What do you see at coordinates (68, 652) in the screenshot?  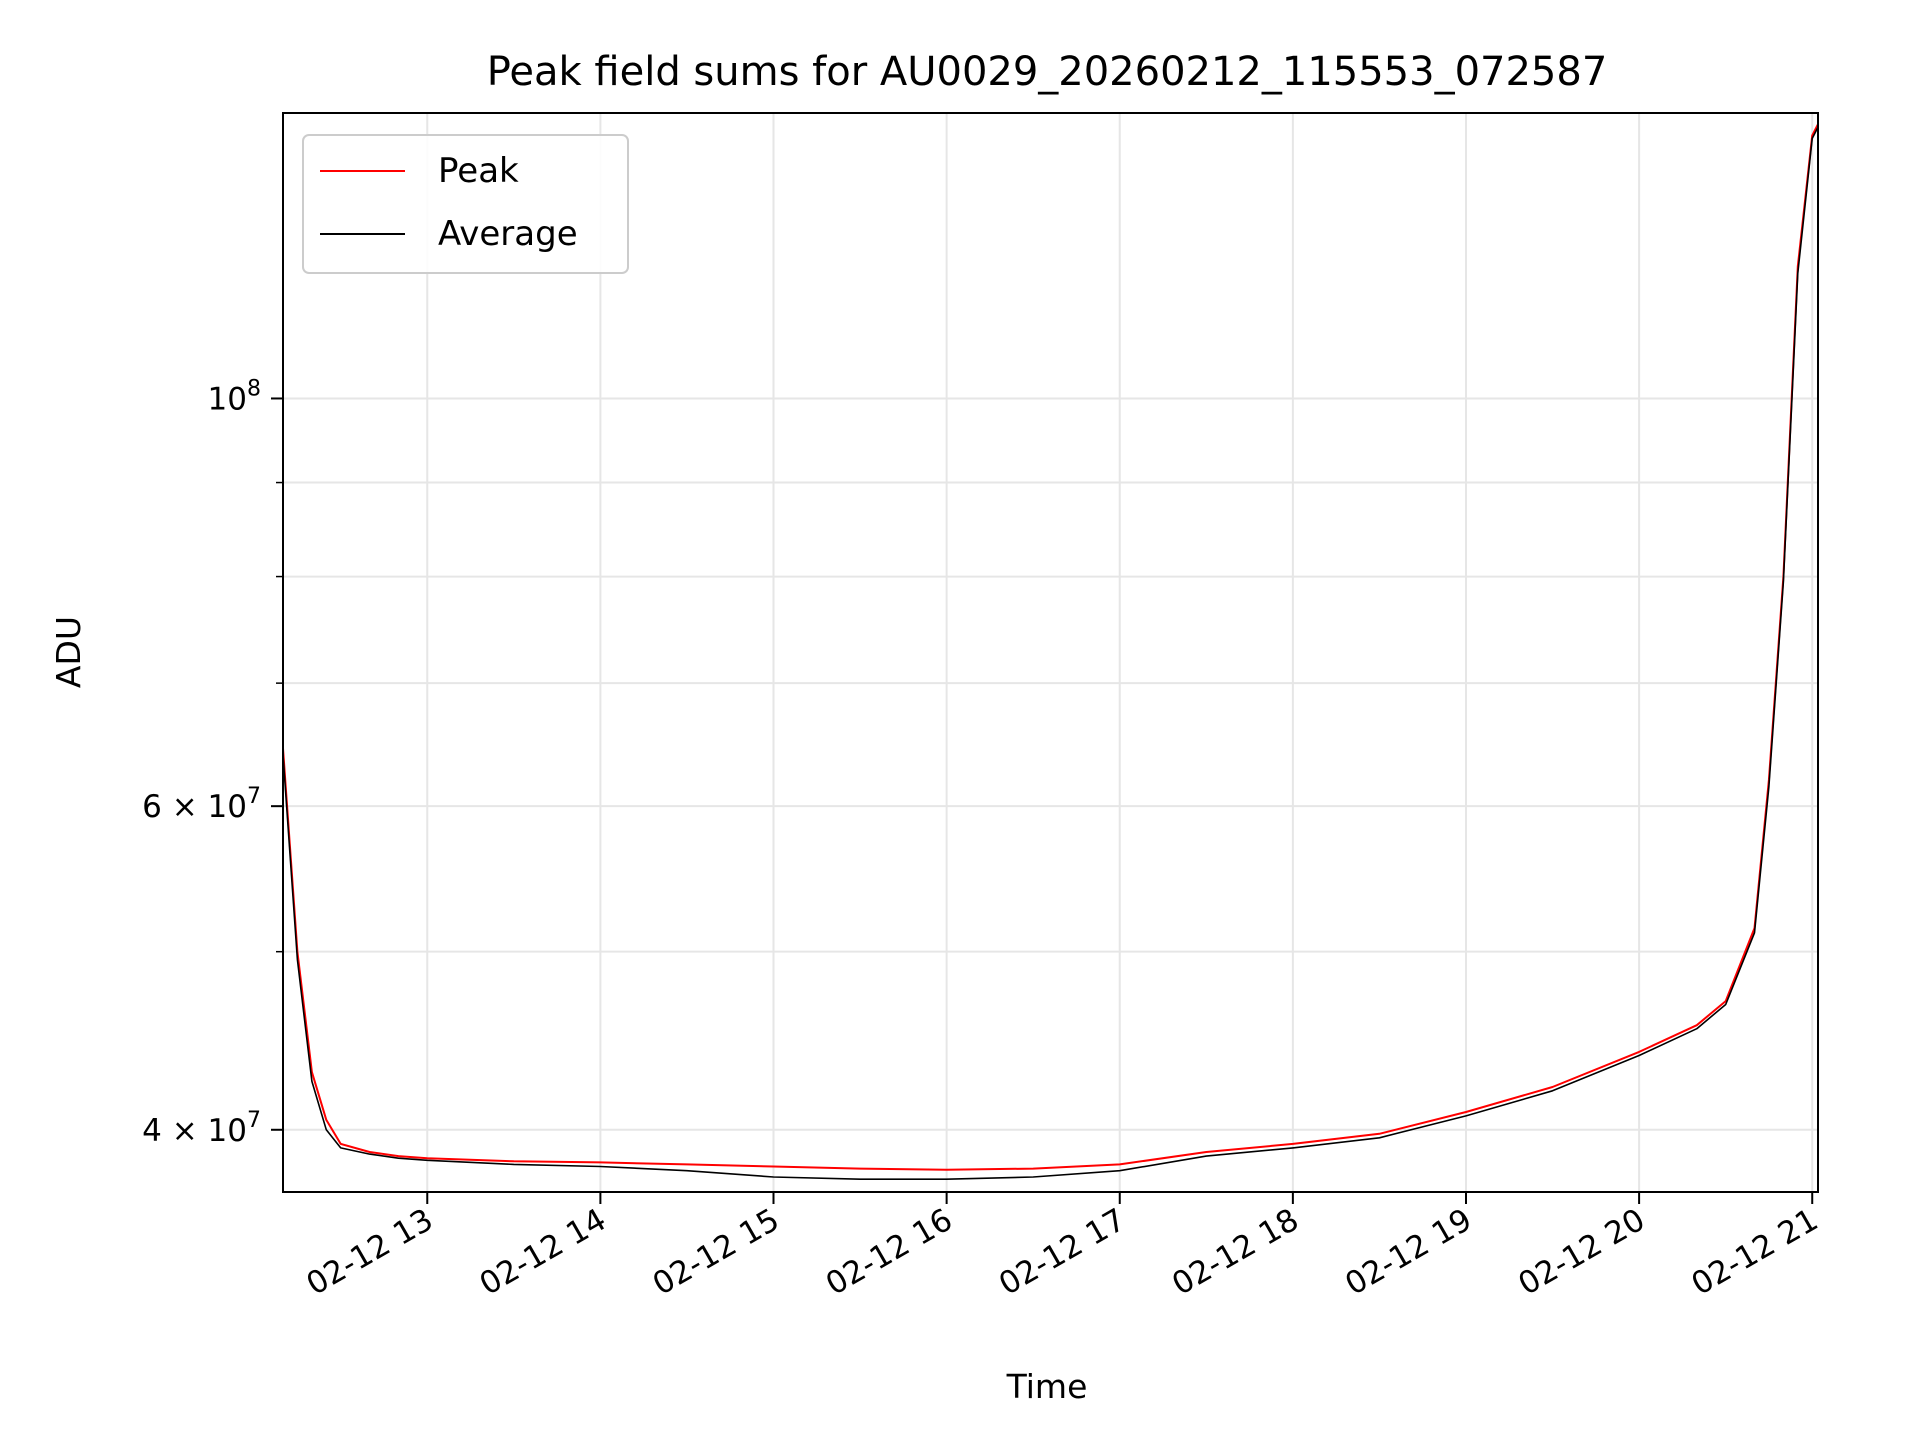 I see `y-axis-label: ADU` at bounding box center [68, 652].